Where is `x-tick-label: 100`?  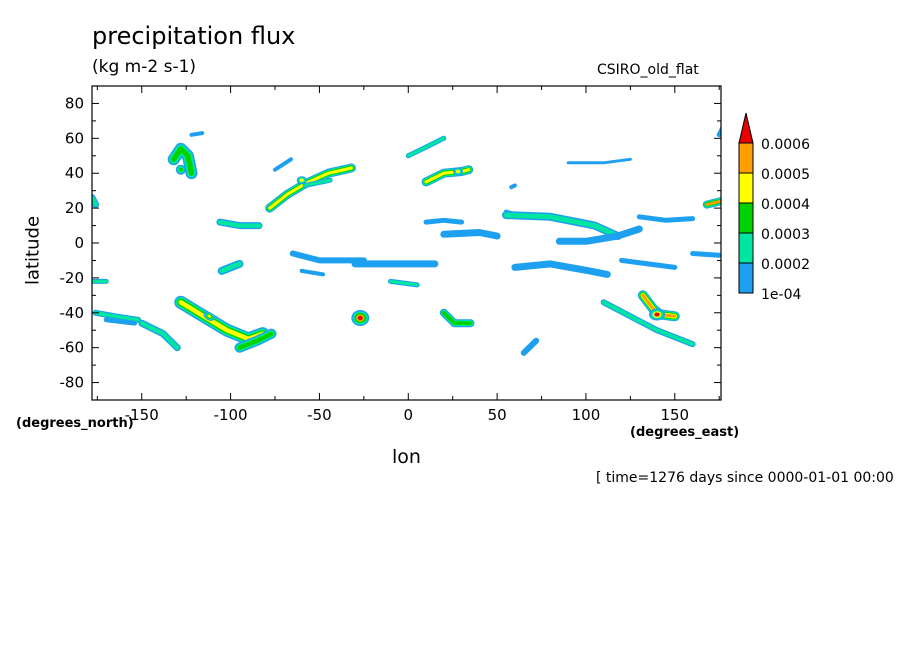
x-tick-label: 100 is located at coordinates (586, 415).